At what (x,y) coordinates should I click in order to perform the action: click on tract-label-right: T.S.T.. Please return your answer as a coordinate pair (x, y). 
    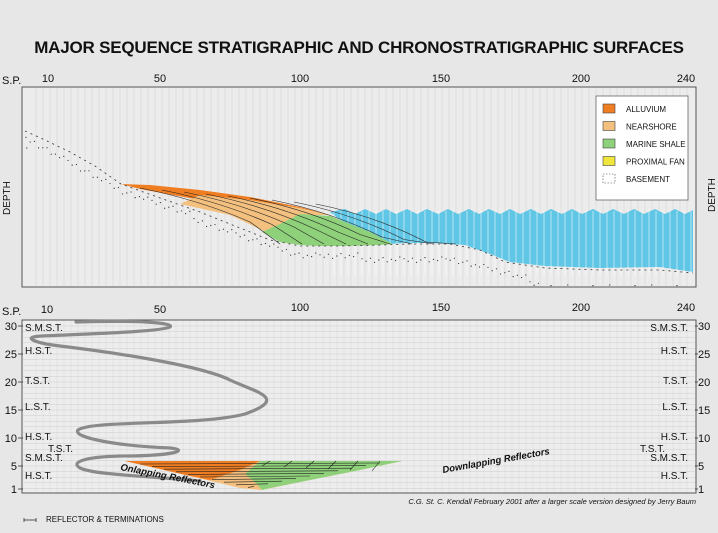
    Looking at the image, I should click on (652, 449).